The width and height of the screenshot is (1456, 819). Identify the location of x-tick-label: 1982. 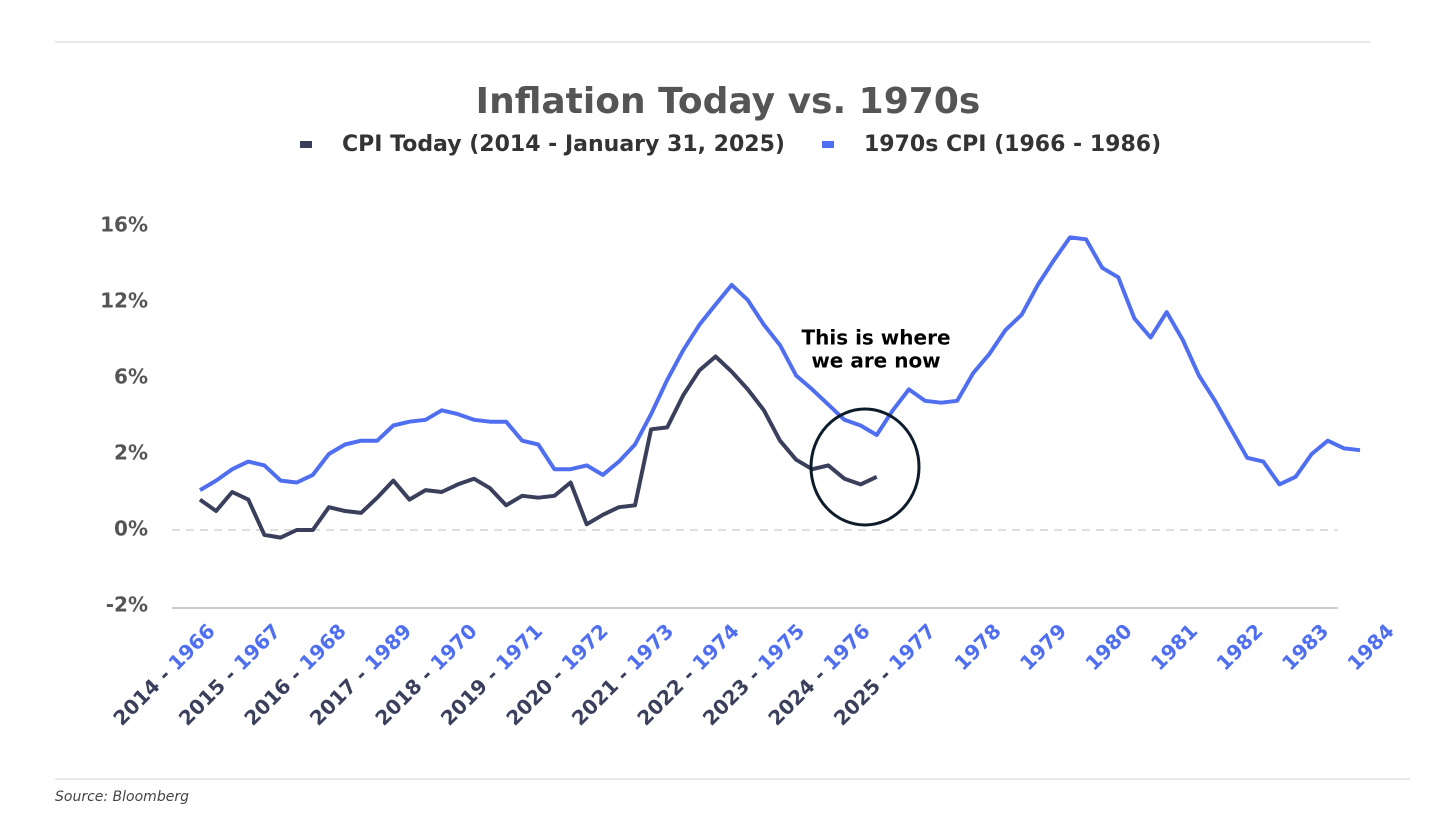
(1239, 646).